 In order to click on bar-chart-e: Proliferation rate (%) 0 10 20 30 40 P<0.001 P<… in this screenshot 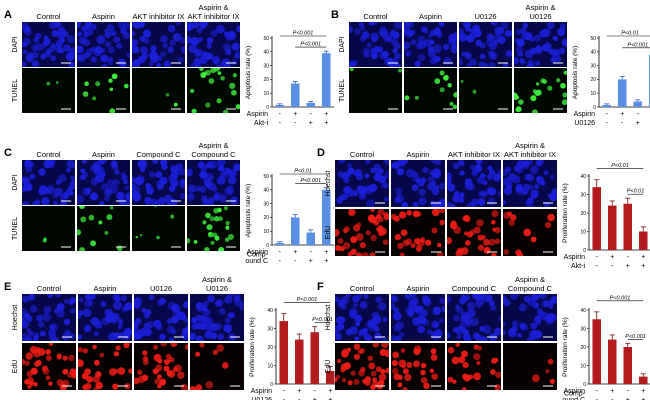, I will do `click(293, 348)`.